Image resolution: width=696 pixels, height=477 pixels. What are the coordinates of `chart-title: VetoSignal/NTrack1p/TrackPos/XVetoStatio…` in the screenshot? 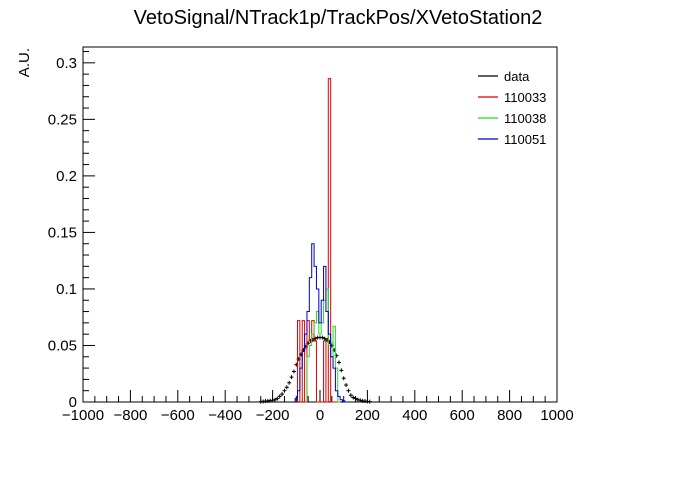 It's located at (338, 18).